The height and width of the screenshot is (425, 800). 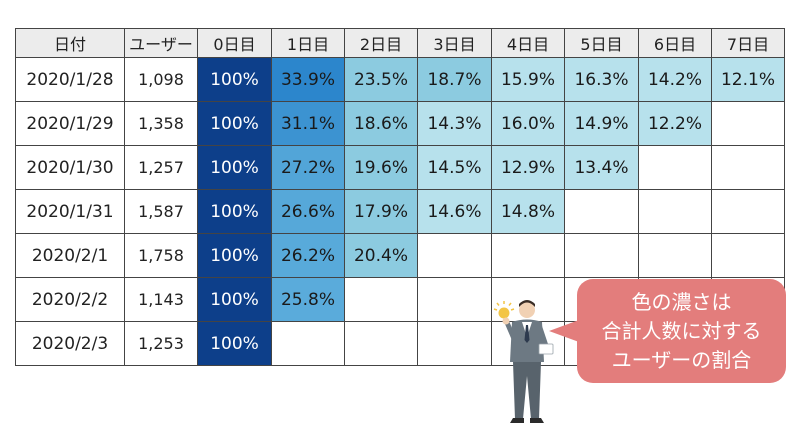 I want to click on cohort-users-cell: 1,587, so click(x=161, y=211).